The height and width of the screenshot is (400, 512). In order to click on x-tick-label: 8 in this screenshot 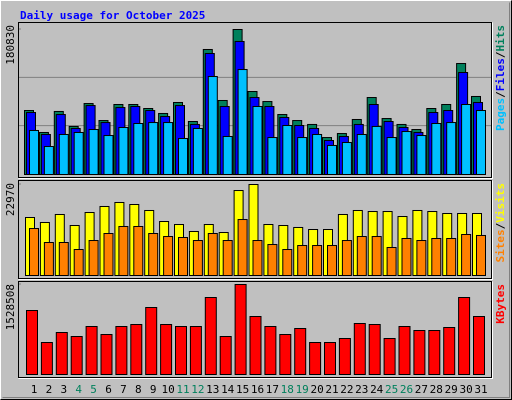, I will do `click(138, 389)`.